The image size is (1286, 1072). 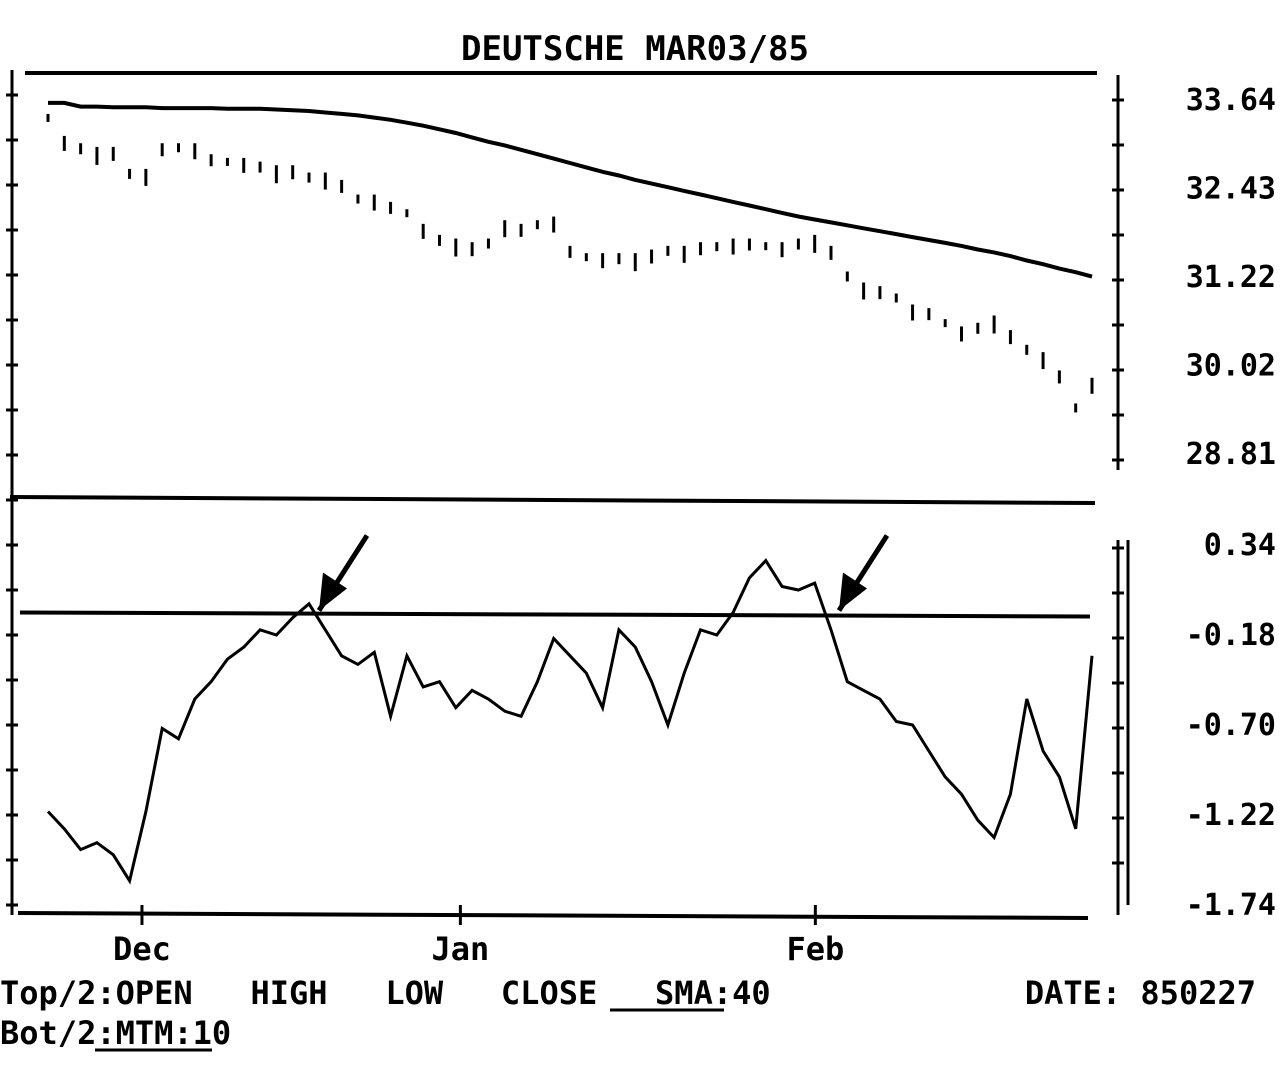 What do you see at coordinates (1231, 815) in the screenshot?
I see `bottom-y-tick-label: -1.22` at bounding box center [1231, 815].